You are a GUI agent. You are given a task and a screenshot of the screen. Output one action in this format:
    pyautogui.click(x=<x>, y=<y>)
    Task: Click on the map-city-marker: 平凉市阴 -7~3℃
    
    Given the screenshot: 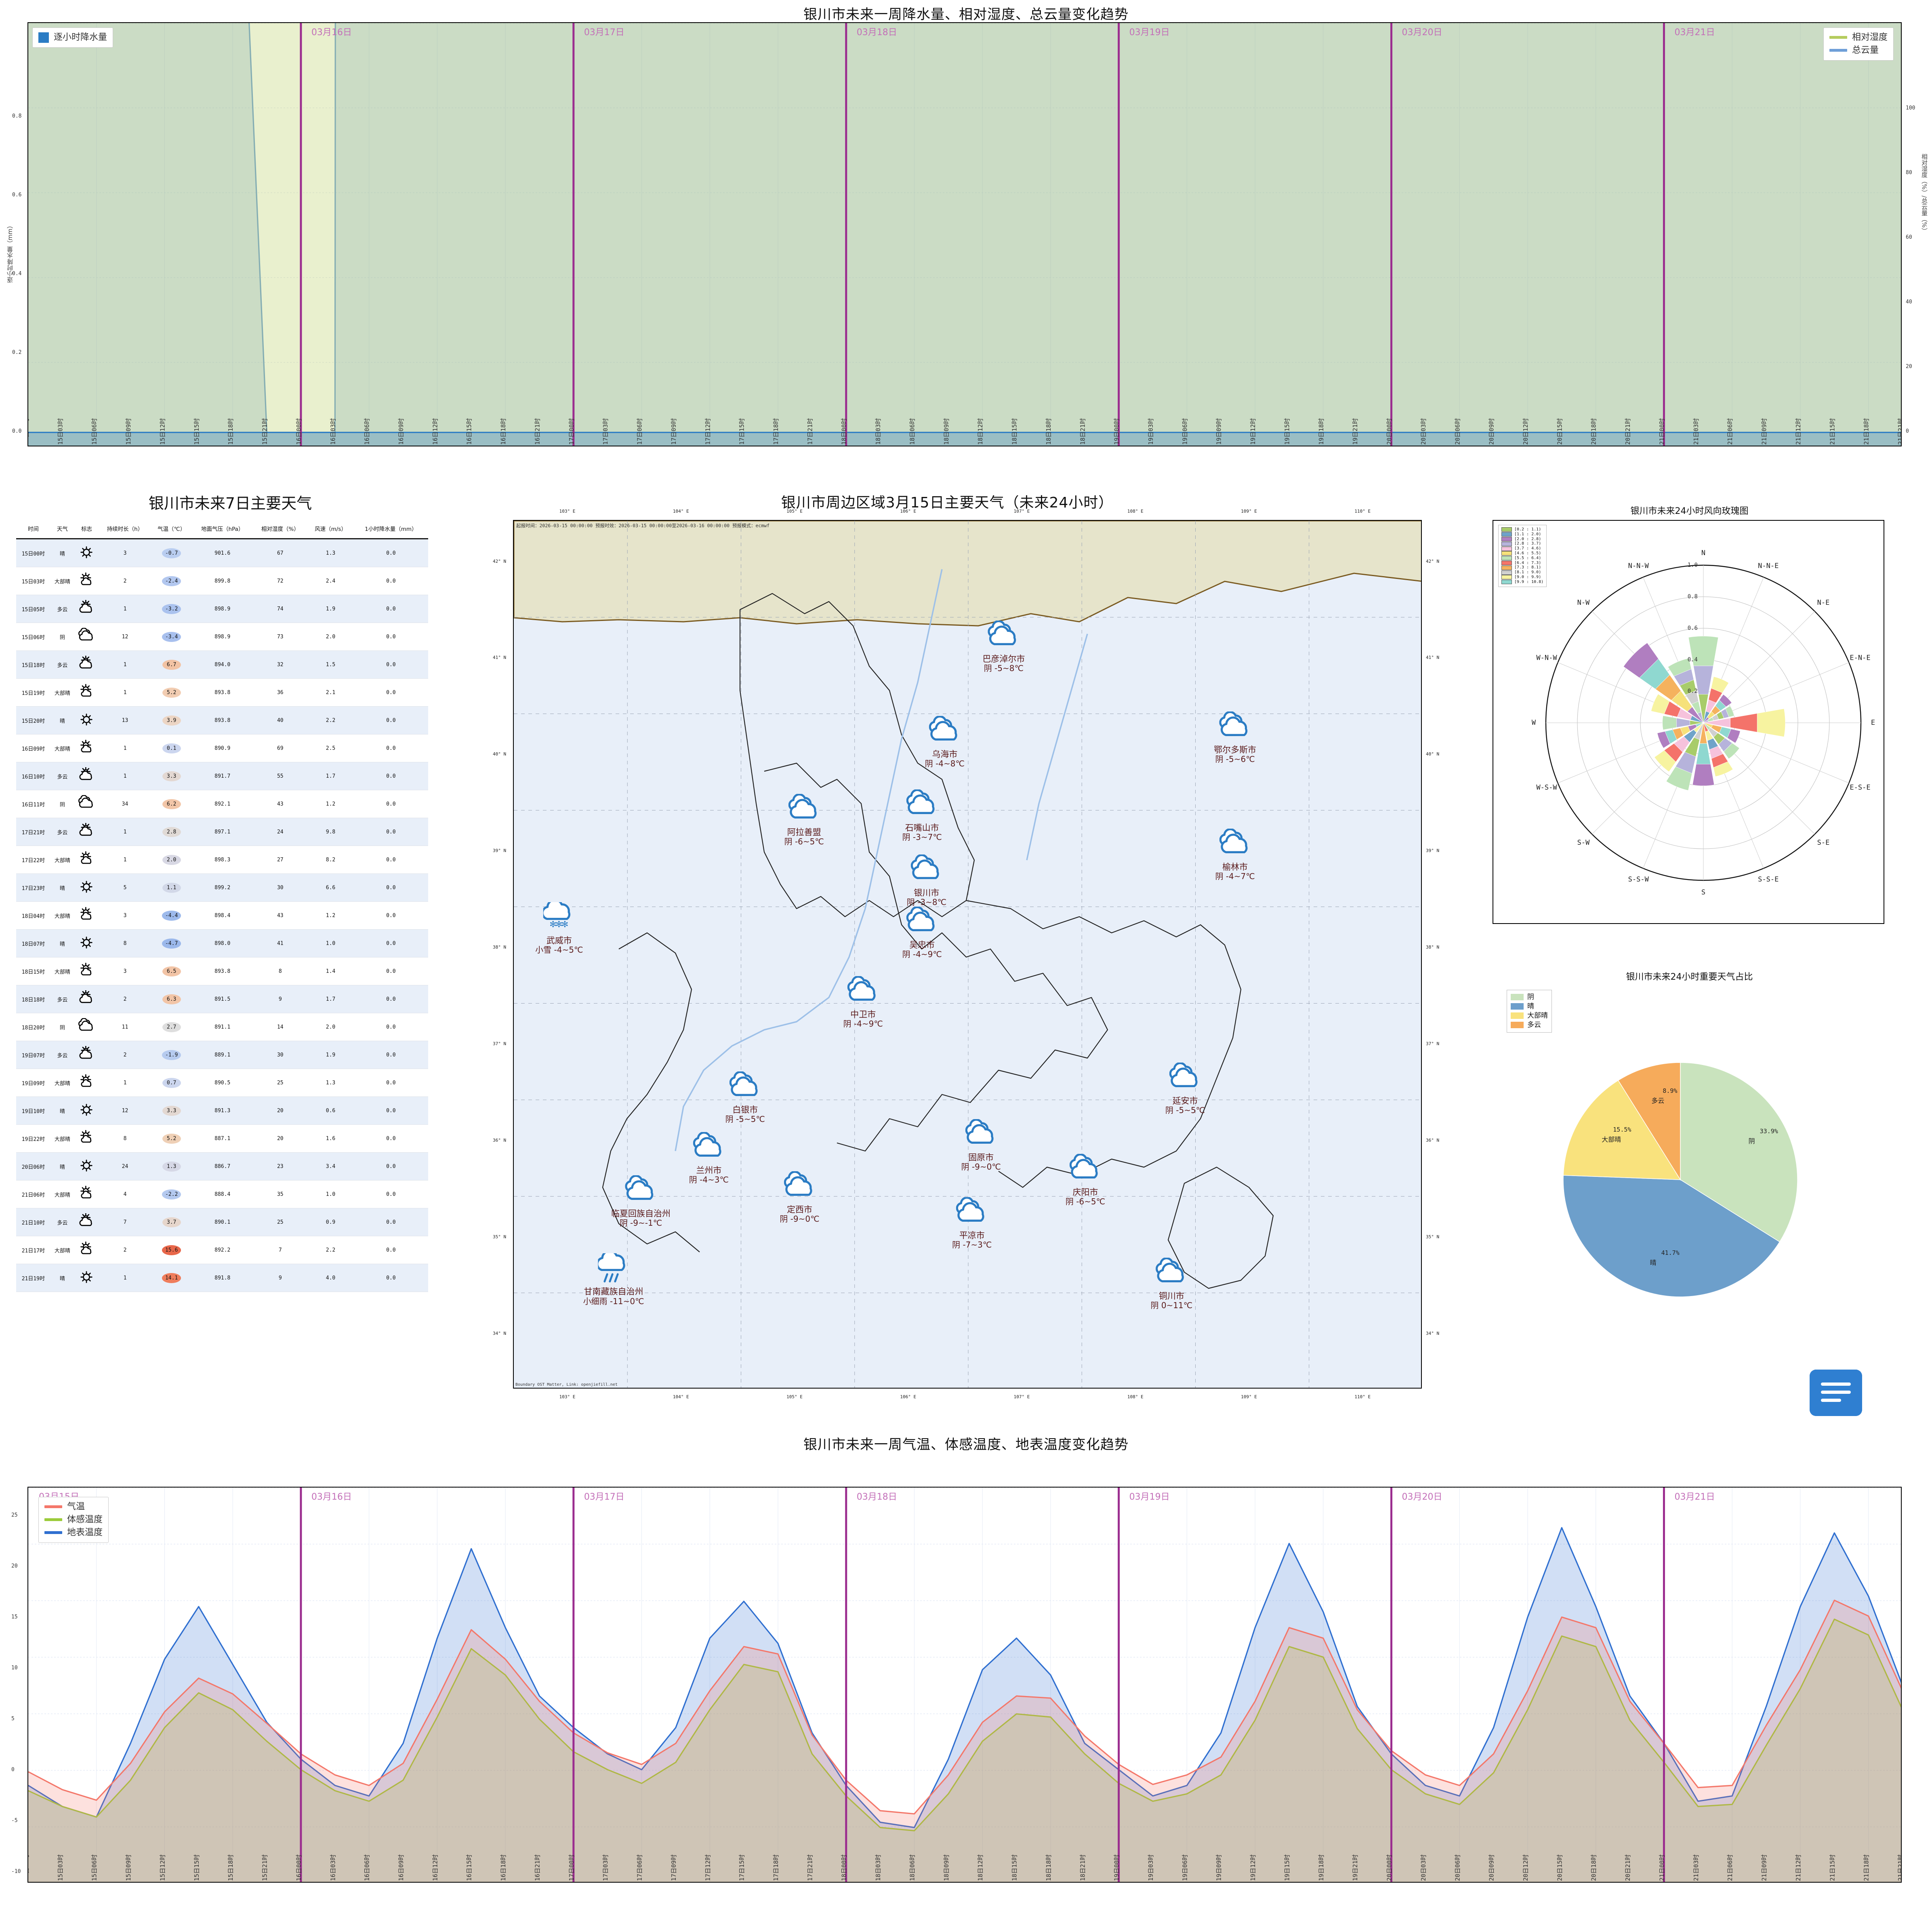 What is the action you would take?
    pyautogui.click(x=972, y=1223)
    